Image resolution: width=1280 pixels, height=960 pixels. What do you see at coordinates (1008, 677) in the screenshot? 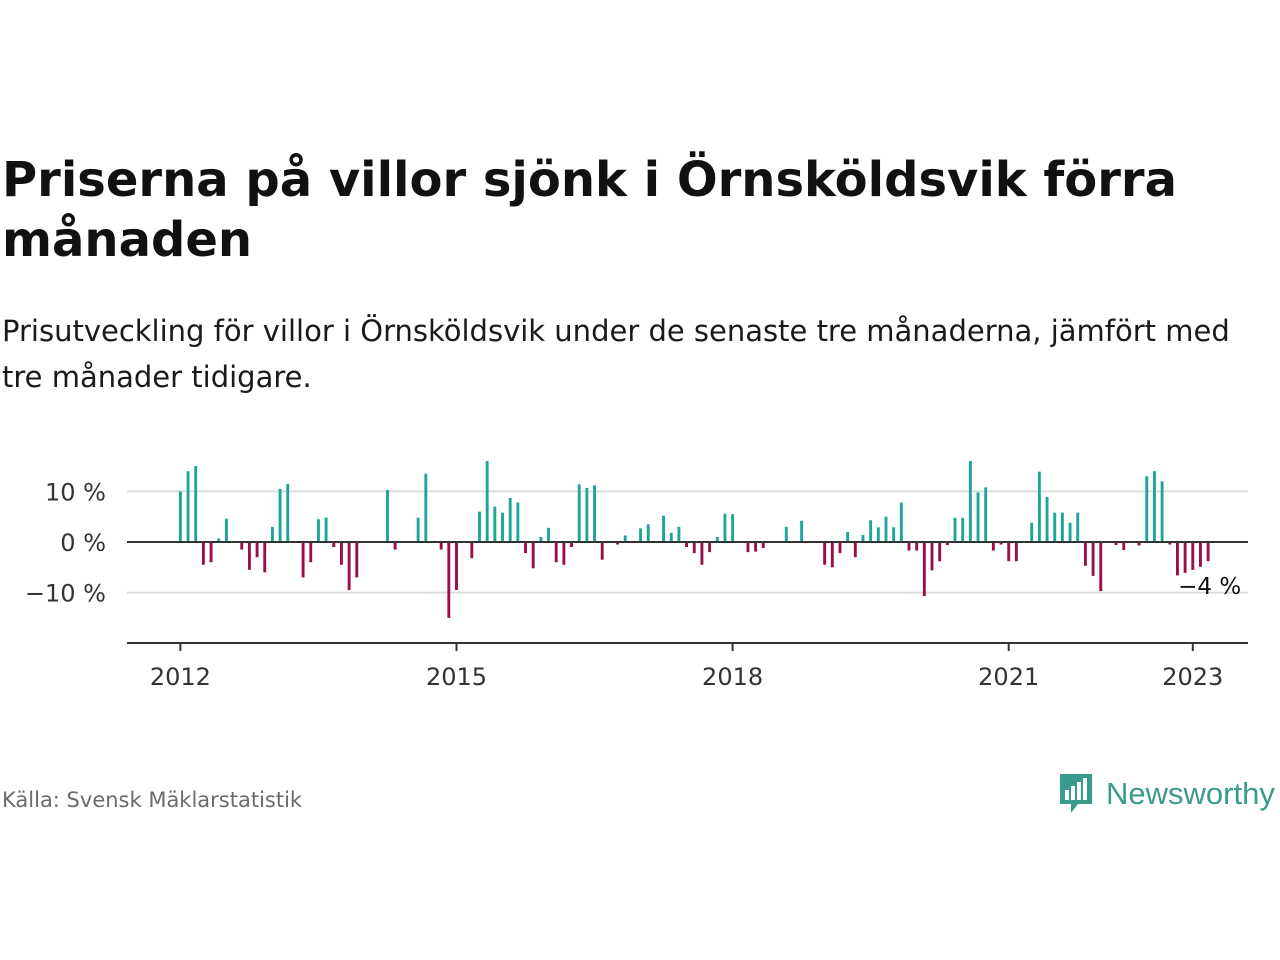
I see `x-tick-label: 2021` at bounding box center [1008, 677].